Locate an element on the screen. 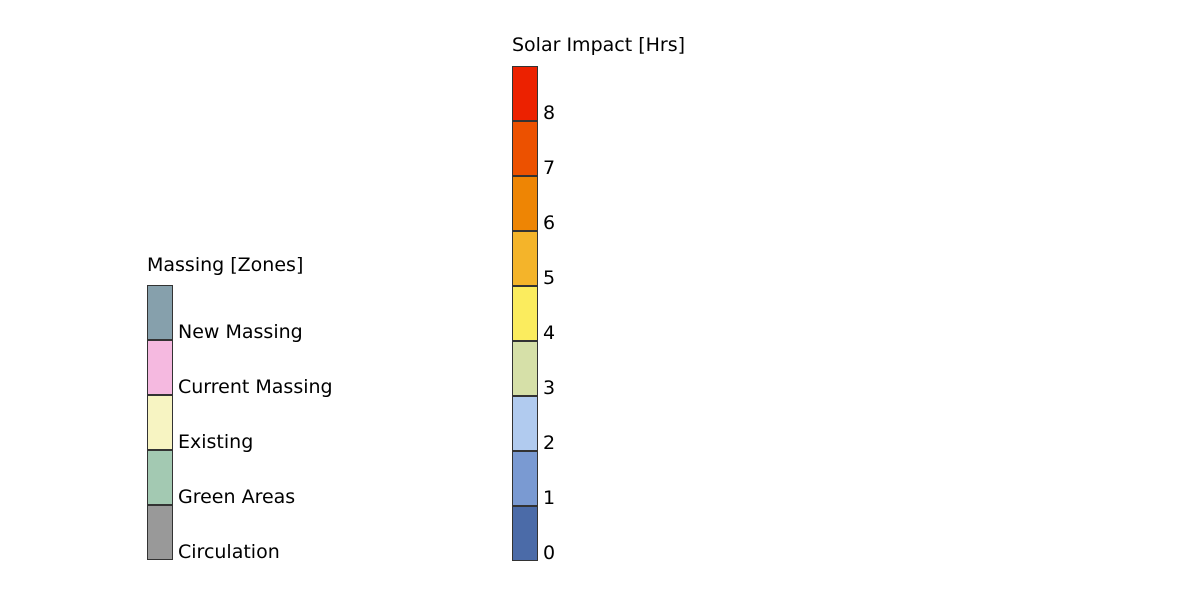 The height and width of the screenshot is (600, 1200). massing-swatch-new-massing is located at coordinates (160, 312).